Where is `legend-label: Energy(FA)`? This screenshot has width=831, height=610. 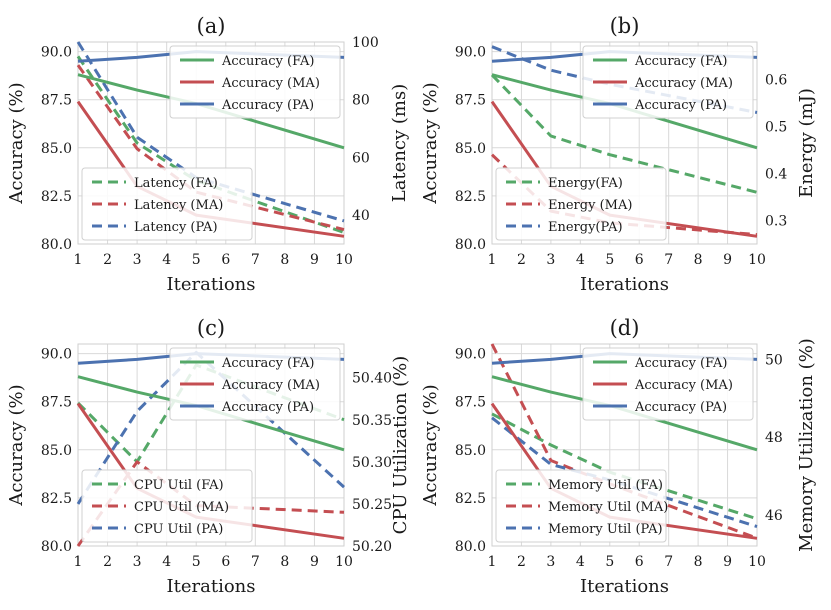 legend-label: Energy(FA) is located at coordinates (585, 183).